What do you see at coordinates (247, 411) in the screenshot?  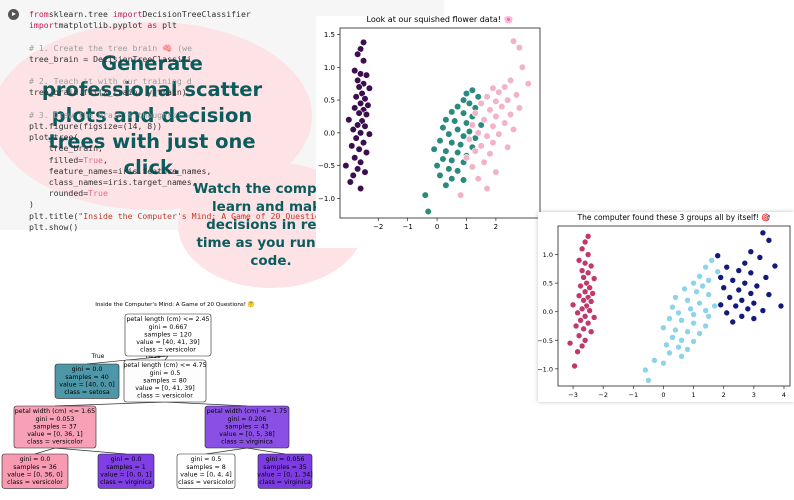 I see `tree-node-text: petal width (cm) <= 1.75` at bounding box center [247, 411].